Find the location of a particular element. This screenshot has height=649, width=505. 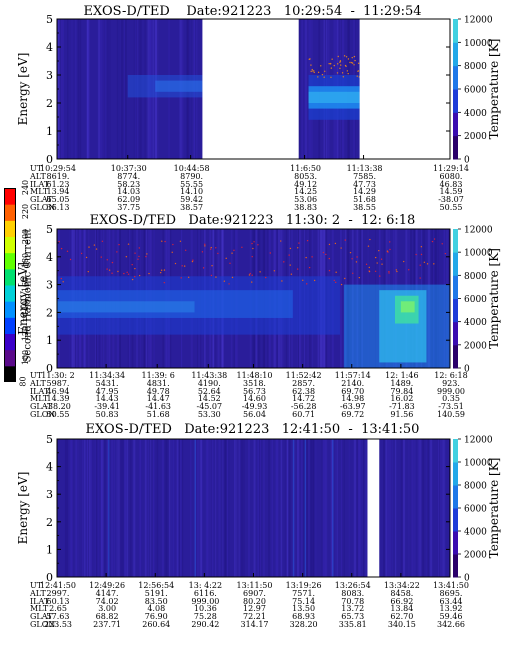

ephemeris-value: 11:57:14 is located at coordinates (352, 375).